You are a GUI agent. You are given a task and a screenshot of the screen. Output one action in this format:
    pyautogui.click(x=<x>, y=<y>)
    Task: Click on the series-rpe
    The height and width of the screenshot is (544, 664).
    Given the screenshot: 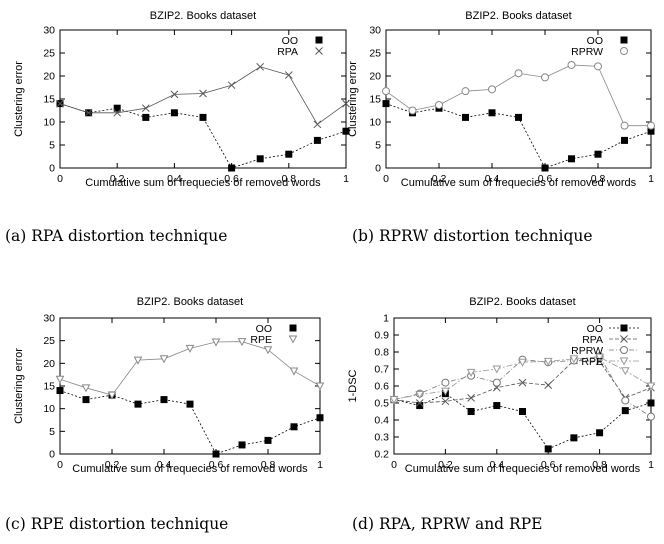 What is the action you would take?
    pyautogui.click(x=522, y=379)
    